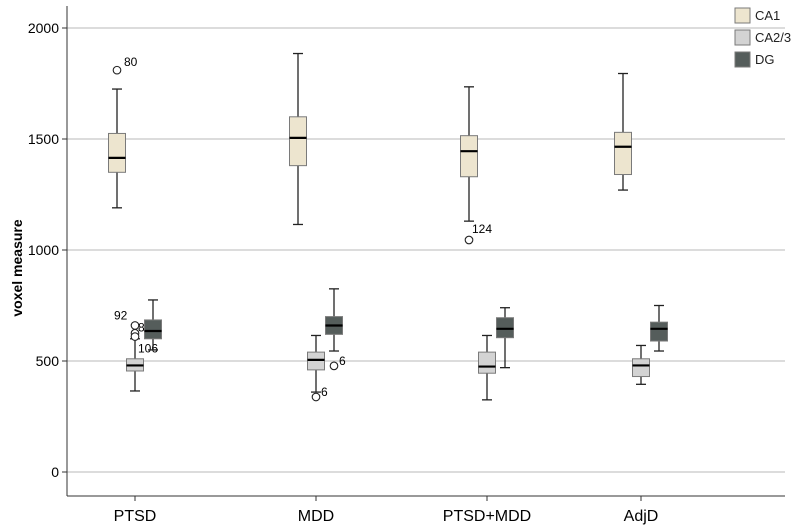 The image size is (795, 528). I want to click on box-1-0-outlier-label-0: 92, so click(121, 315).